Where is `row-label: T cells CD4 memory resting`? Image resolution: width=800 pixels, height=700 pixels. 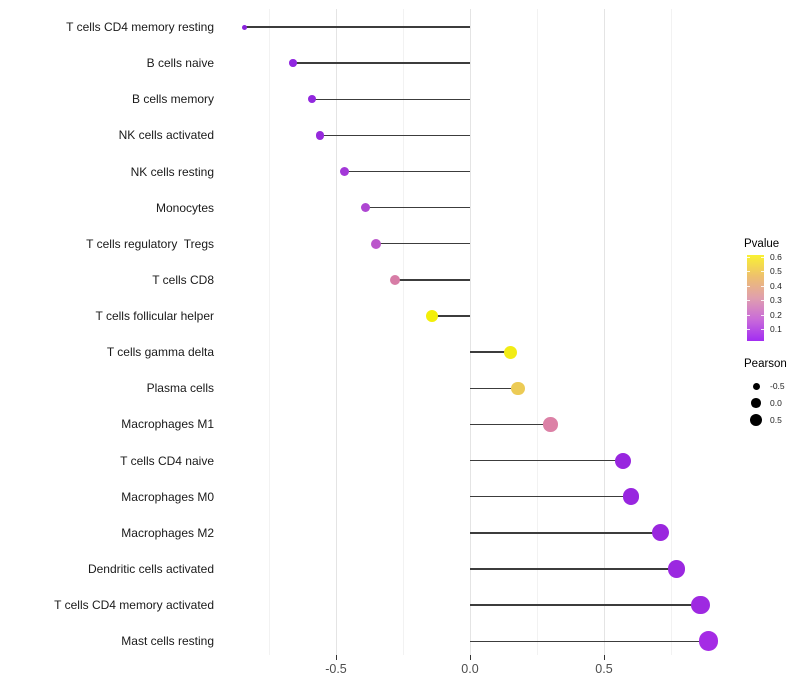
row-label: T cells CD4 memory resting is located at coordinates (140, 27).